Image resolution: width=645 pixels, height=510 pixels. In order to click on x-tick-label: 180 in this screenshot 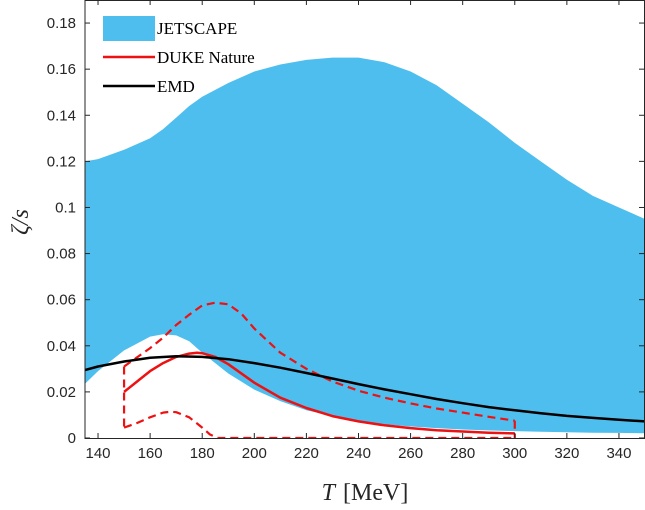, I will do `click(202, 453)`.